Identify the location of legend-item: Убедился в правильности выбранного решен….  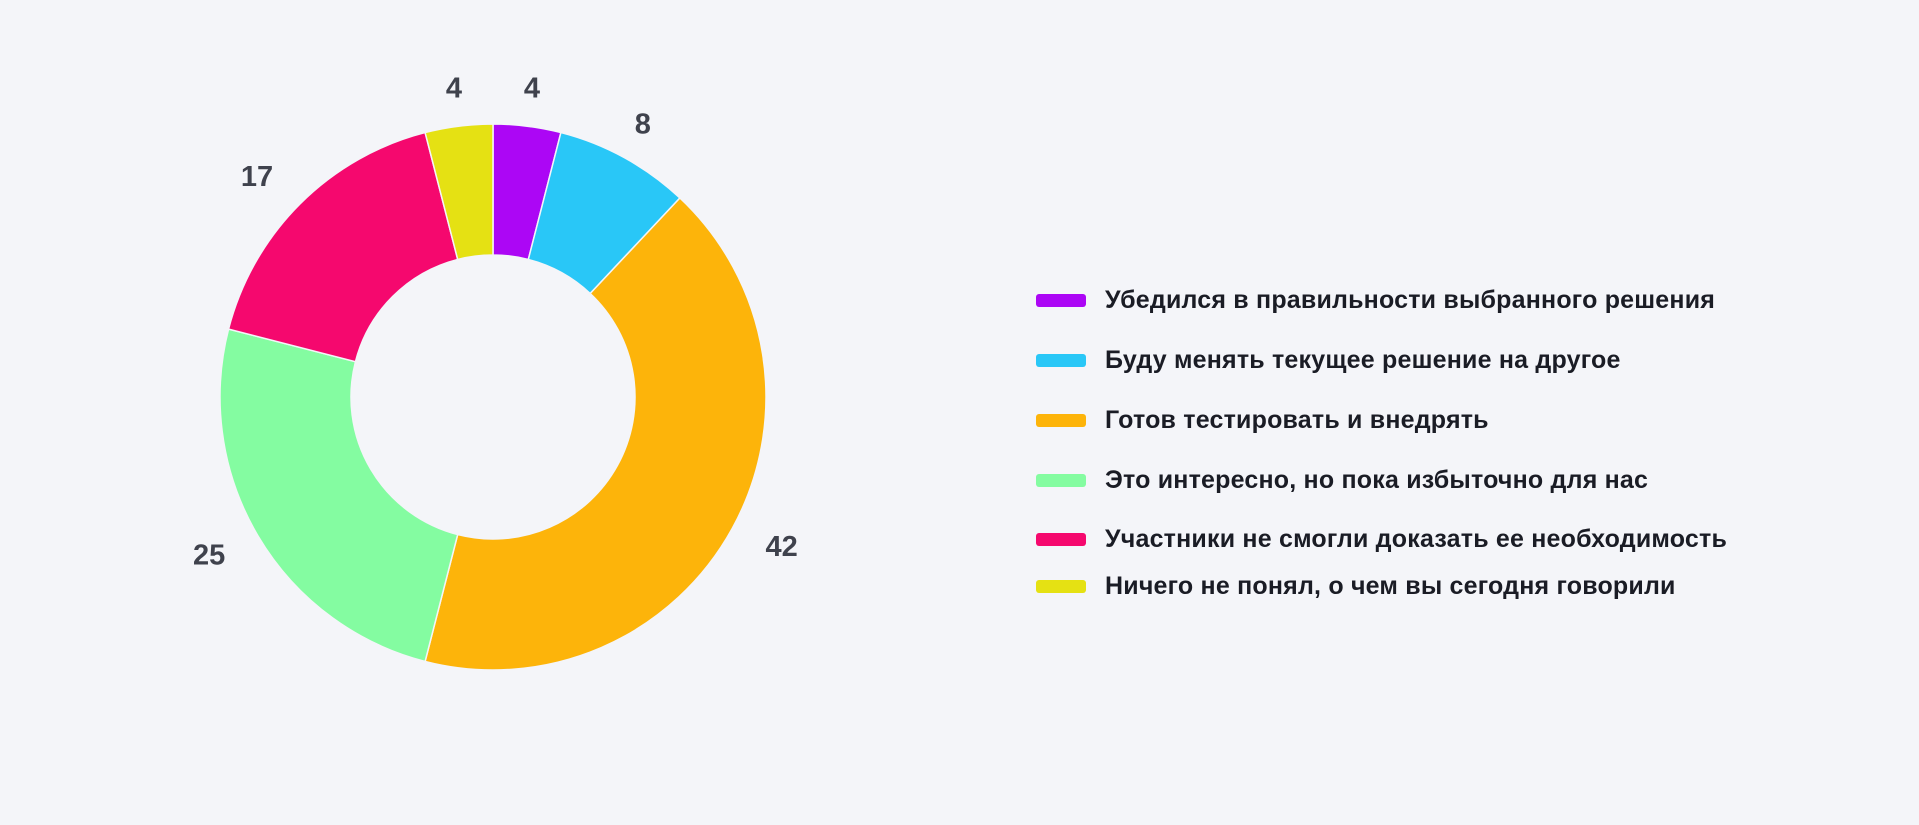
(1375, 300).